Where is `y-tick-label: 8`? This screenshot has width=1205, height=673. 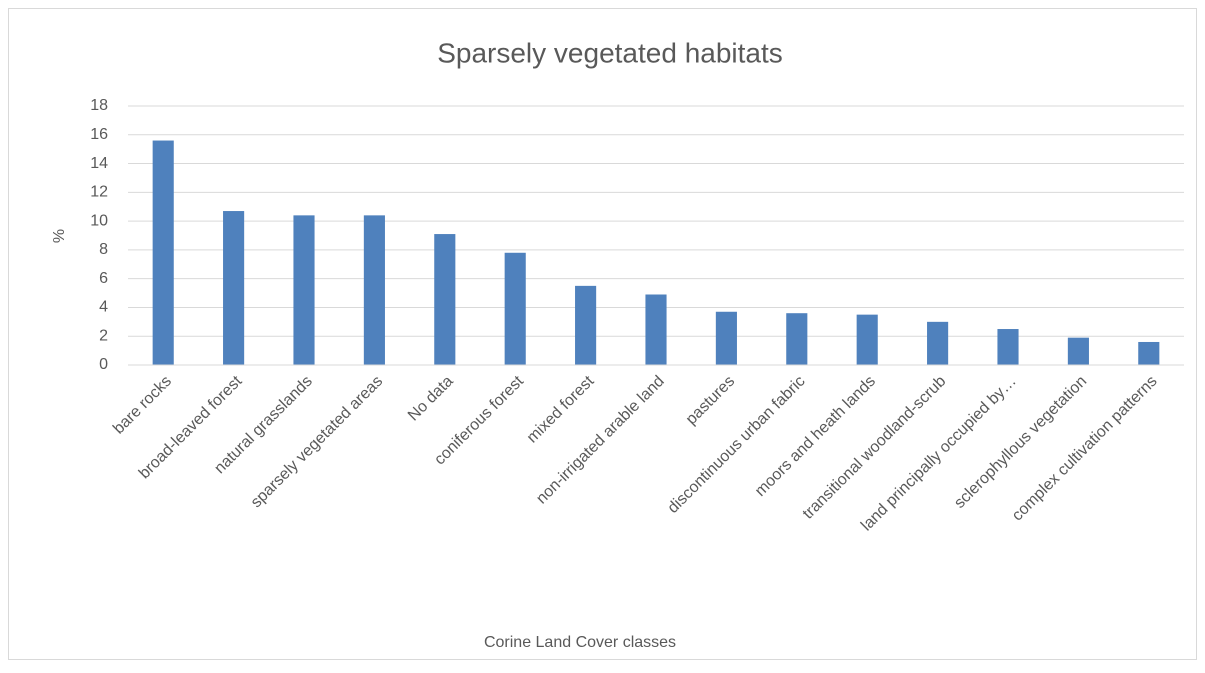 y-tick-label: 8 is located at coordinates (103, 249).